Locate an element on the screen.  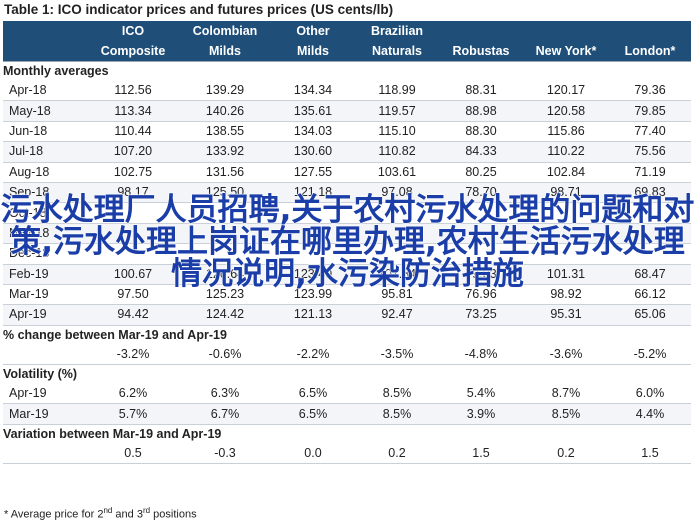
table-cell: 133.92 is located at coordinates (225, 152).